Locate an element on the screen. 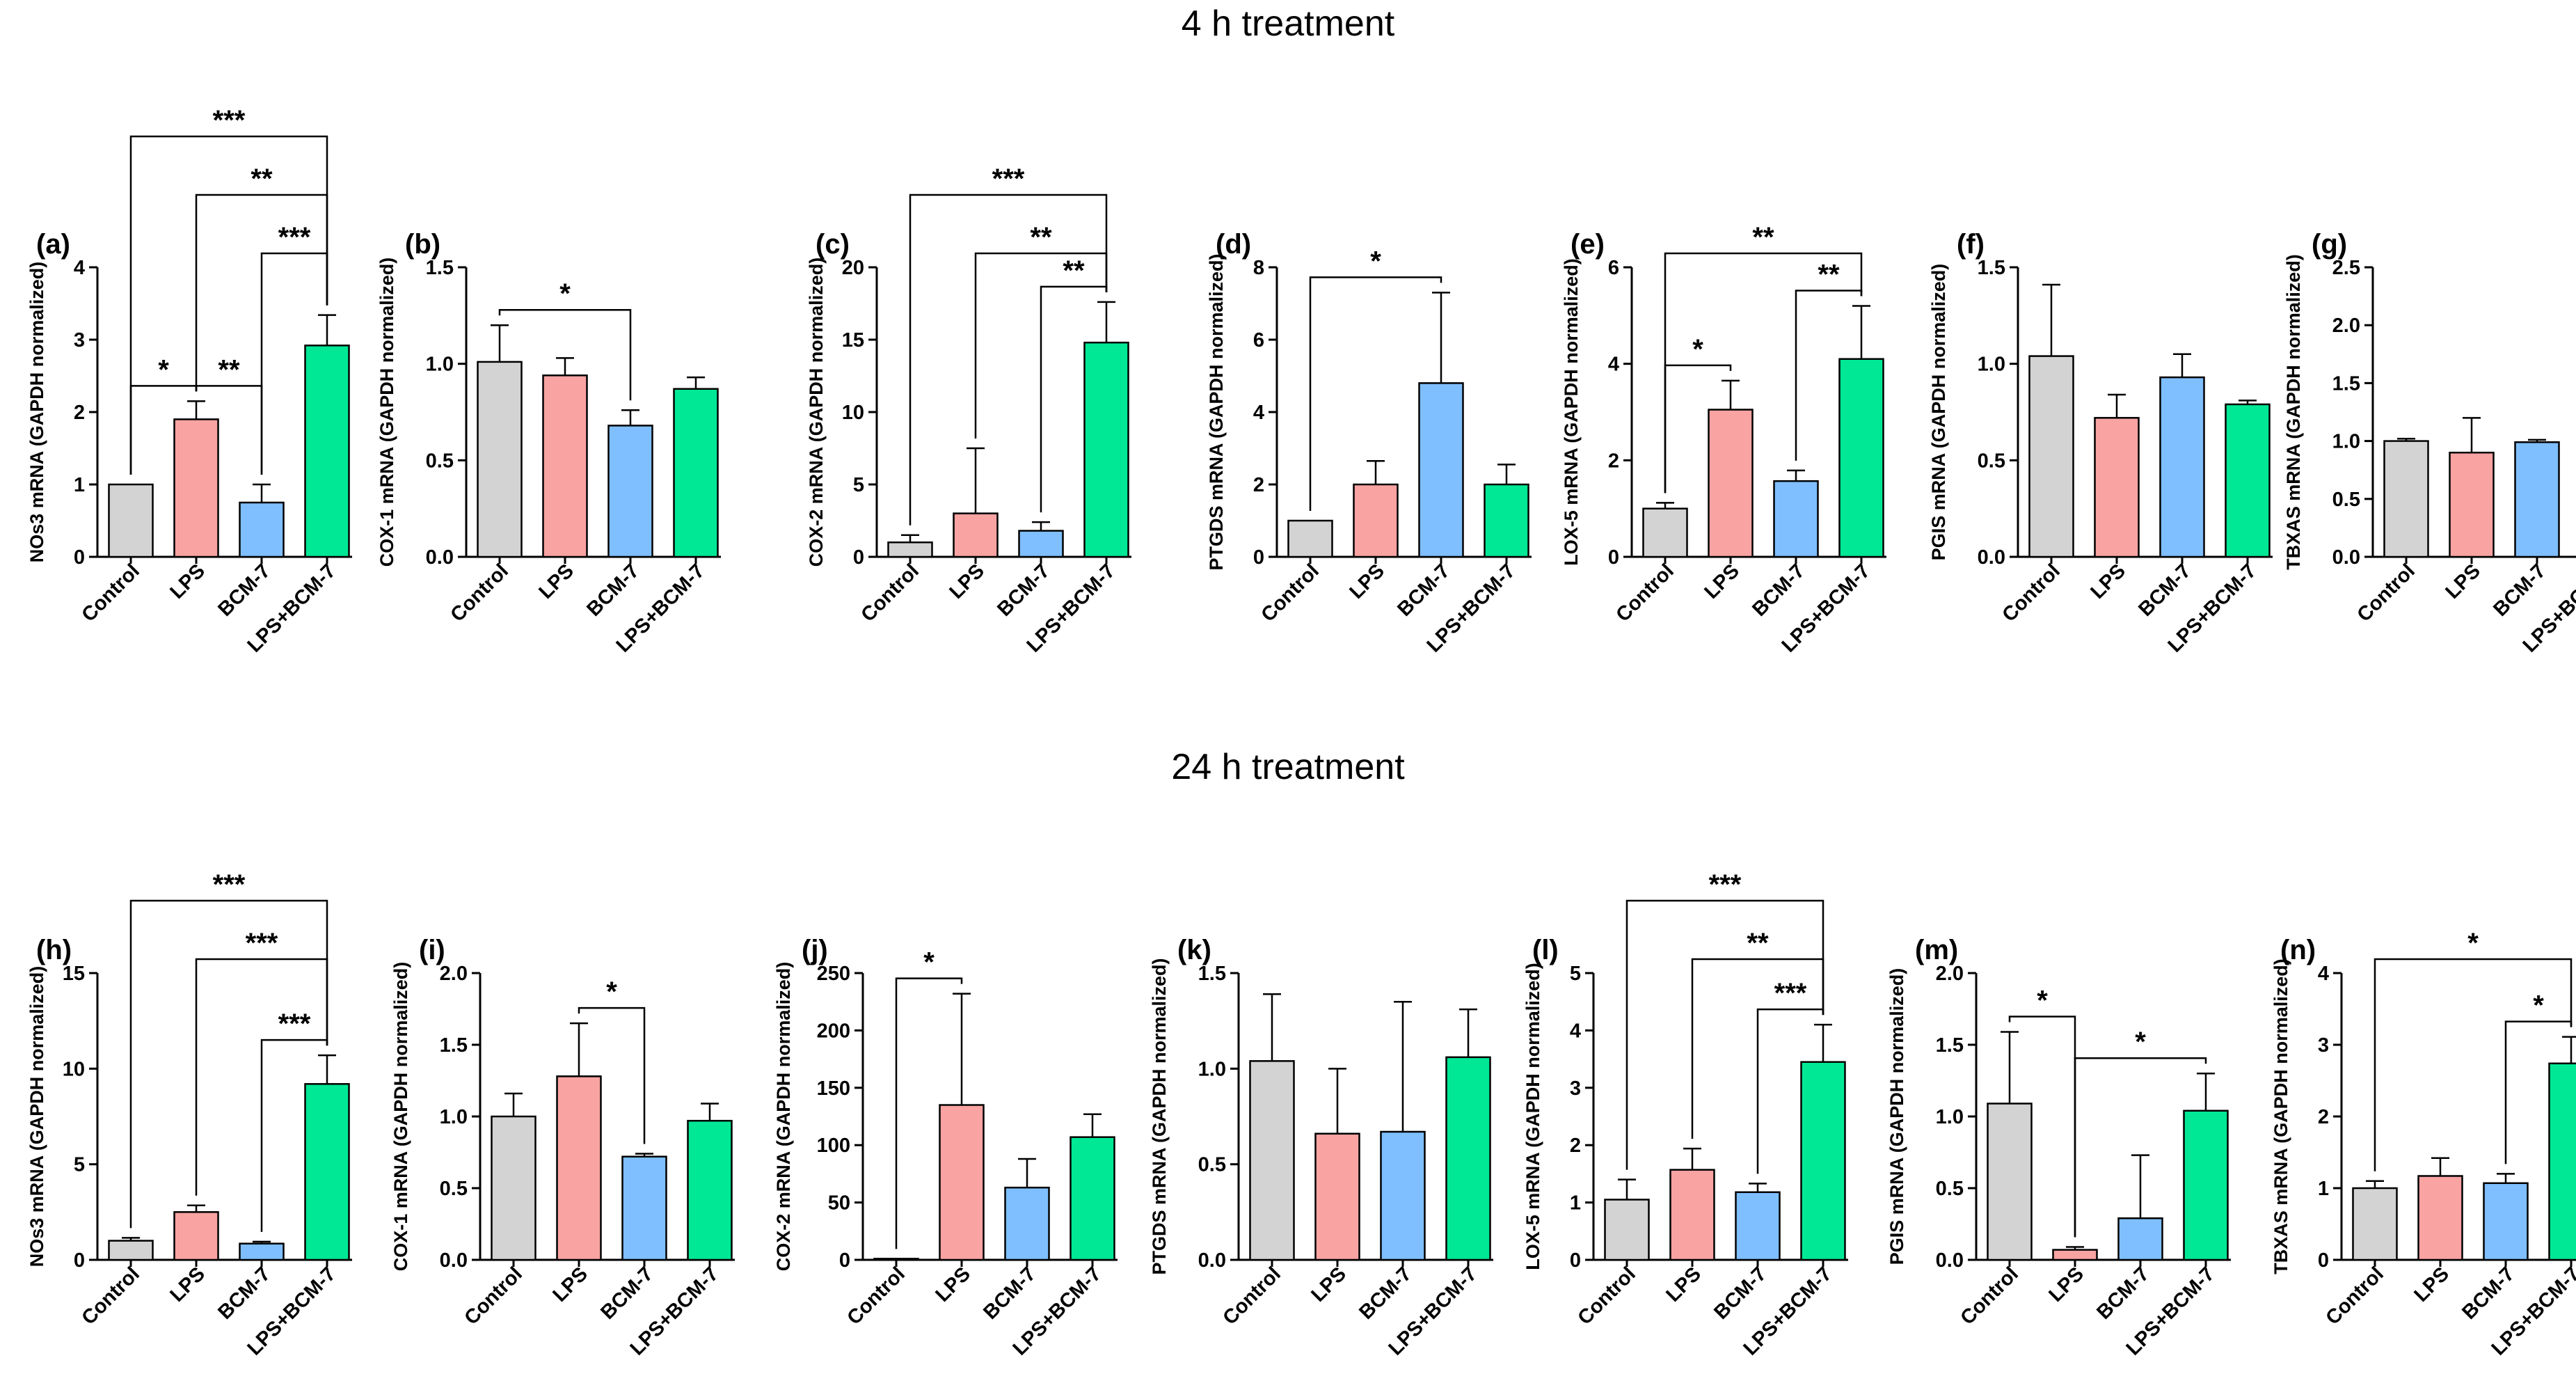  y-tick-label: 2.5 is located at coordinates (2346, 268).